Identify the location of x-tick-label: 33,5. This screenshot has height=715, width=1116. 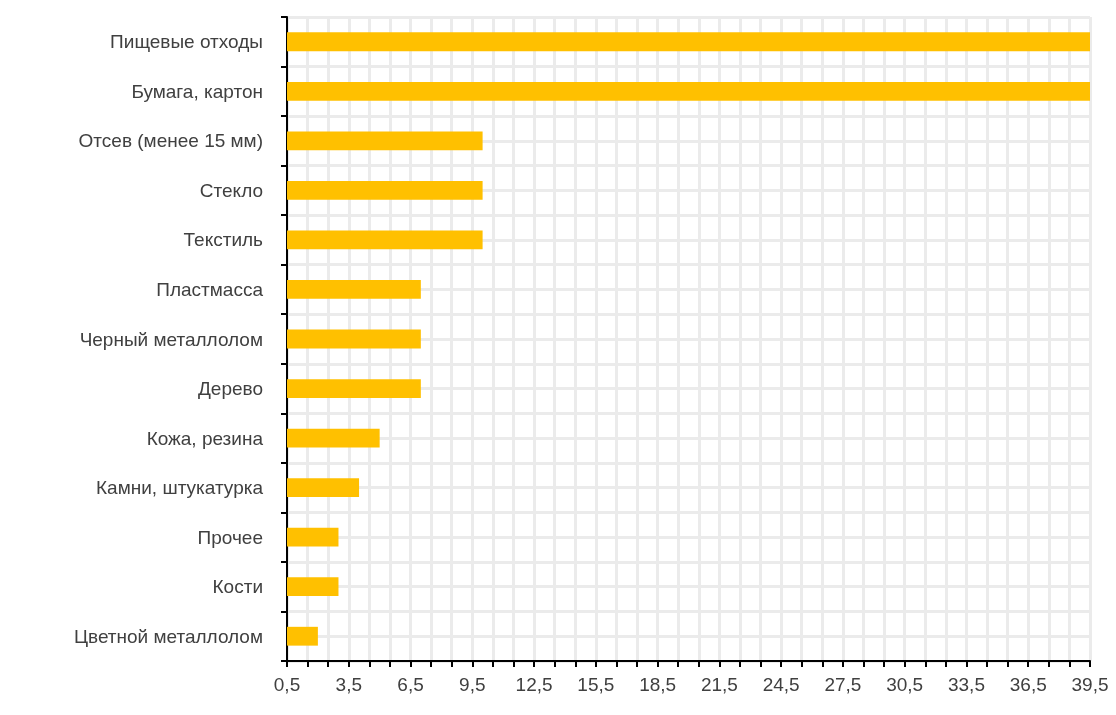
(966, 684).